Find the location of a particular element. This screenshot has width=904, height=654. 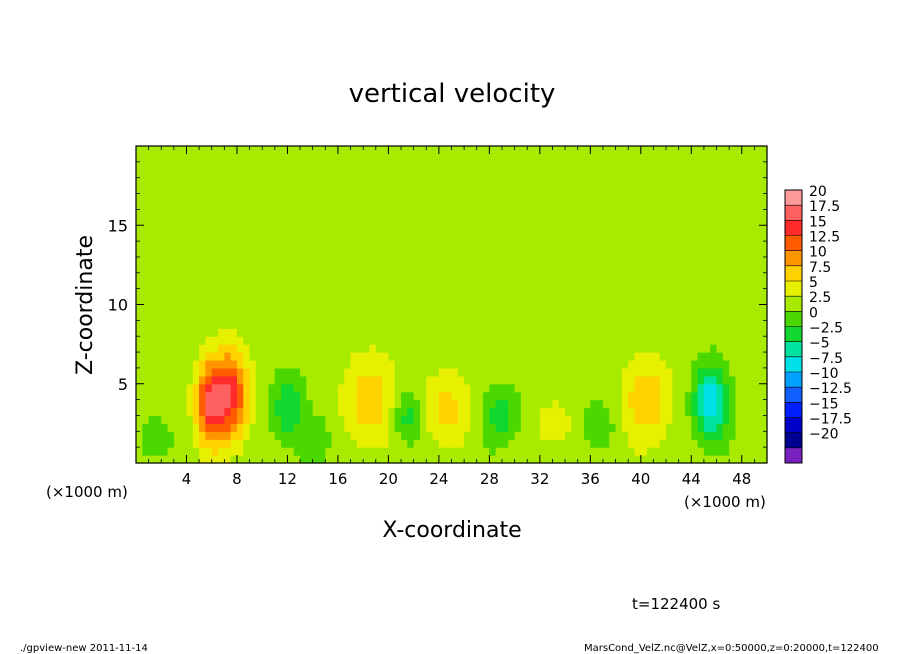

colorbar-swatch is located at coordinates (793, 395).